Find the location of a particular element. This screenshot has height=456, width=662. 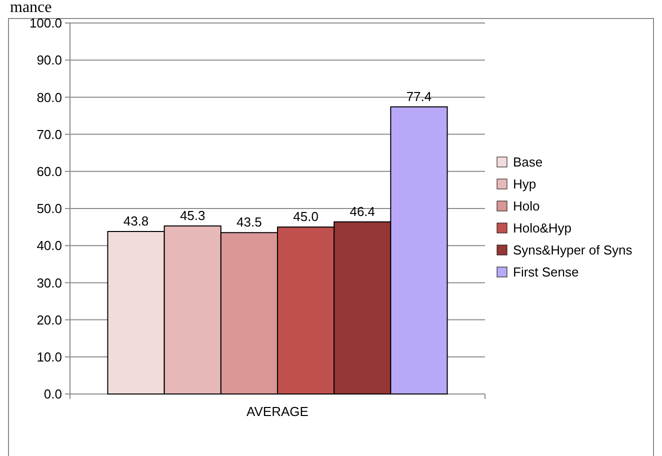

data-label: 43.8 is located at coordinates (136, 221).